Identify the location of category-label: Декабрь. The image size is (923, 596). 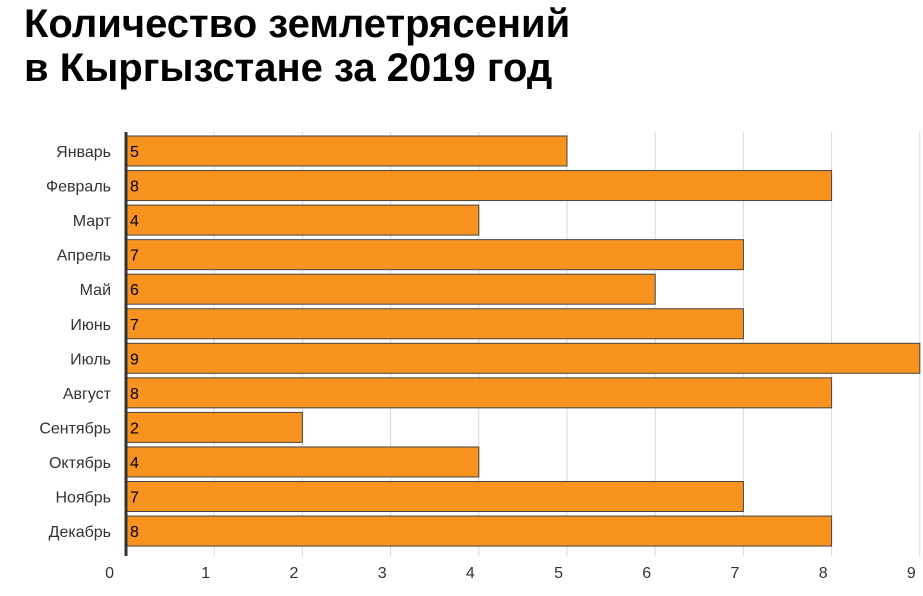
(80, 532).